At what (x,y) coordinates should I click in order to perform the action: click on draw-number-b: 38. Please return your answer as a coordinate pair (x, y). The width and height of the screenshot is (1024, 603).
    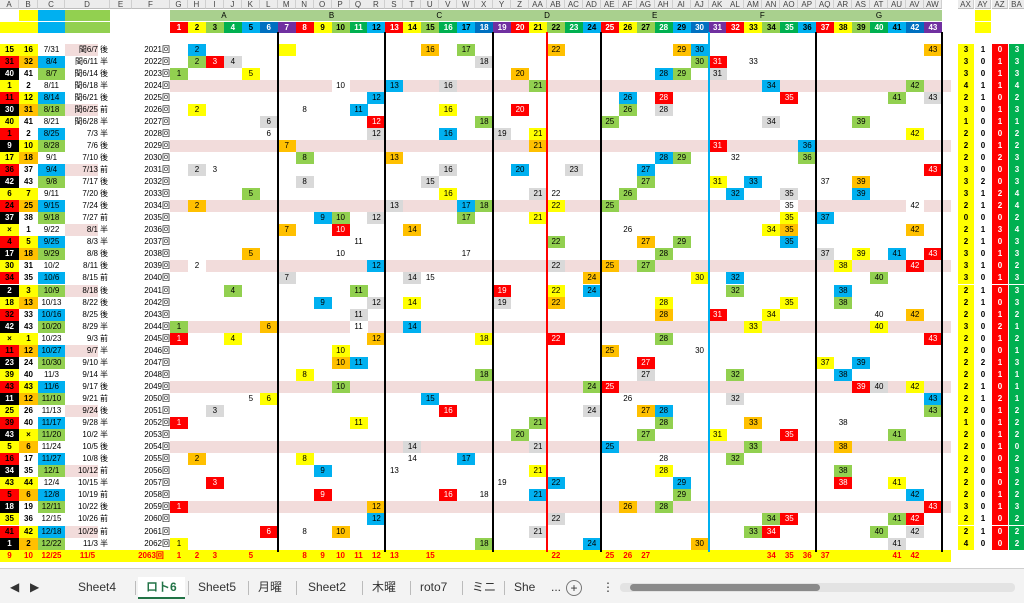
    Looking at the image, I should click on (28, 218).